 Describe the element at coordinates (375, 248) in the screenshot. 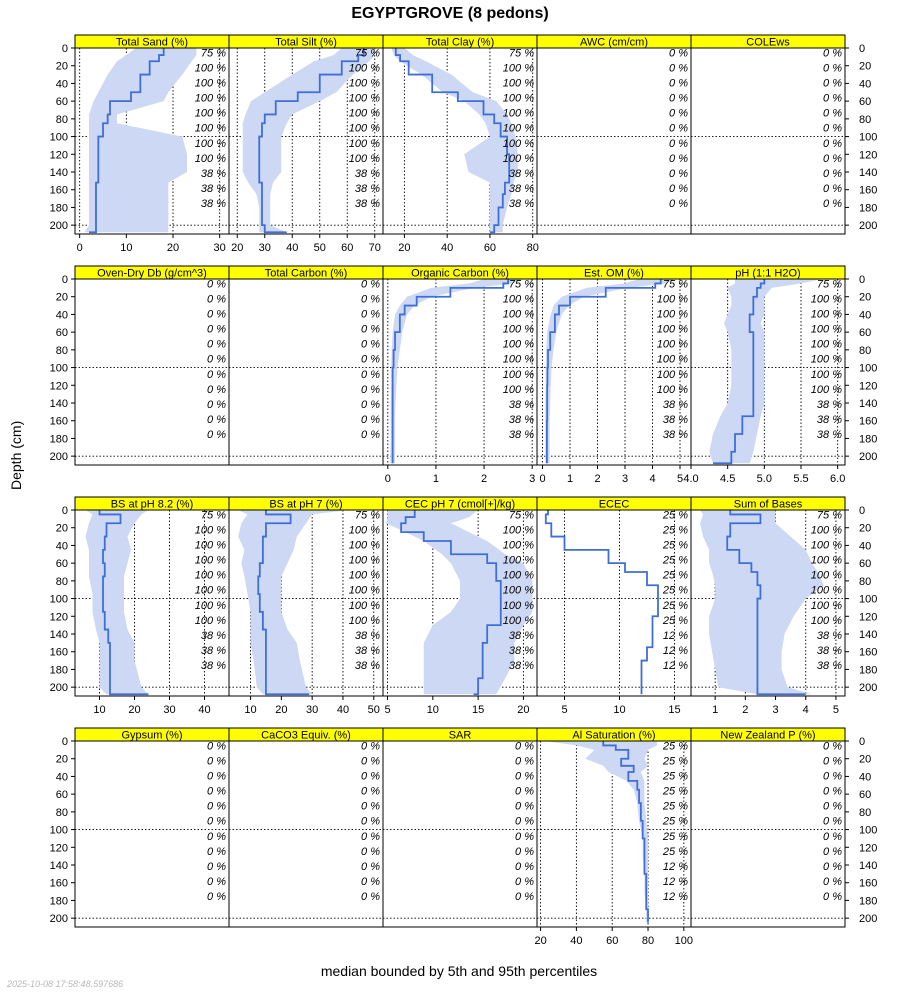

I see `x-tick-label: 70` at that location.